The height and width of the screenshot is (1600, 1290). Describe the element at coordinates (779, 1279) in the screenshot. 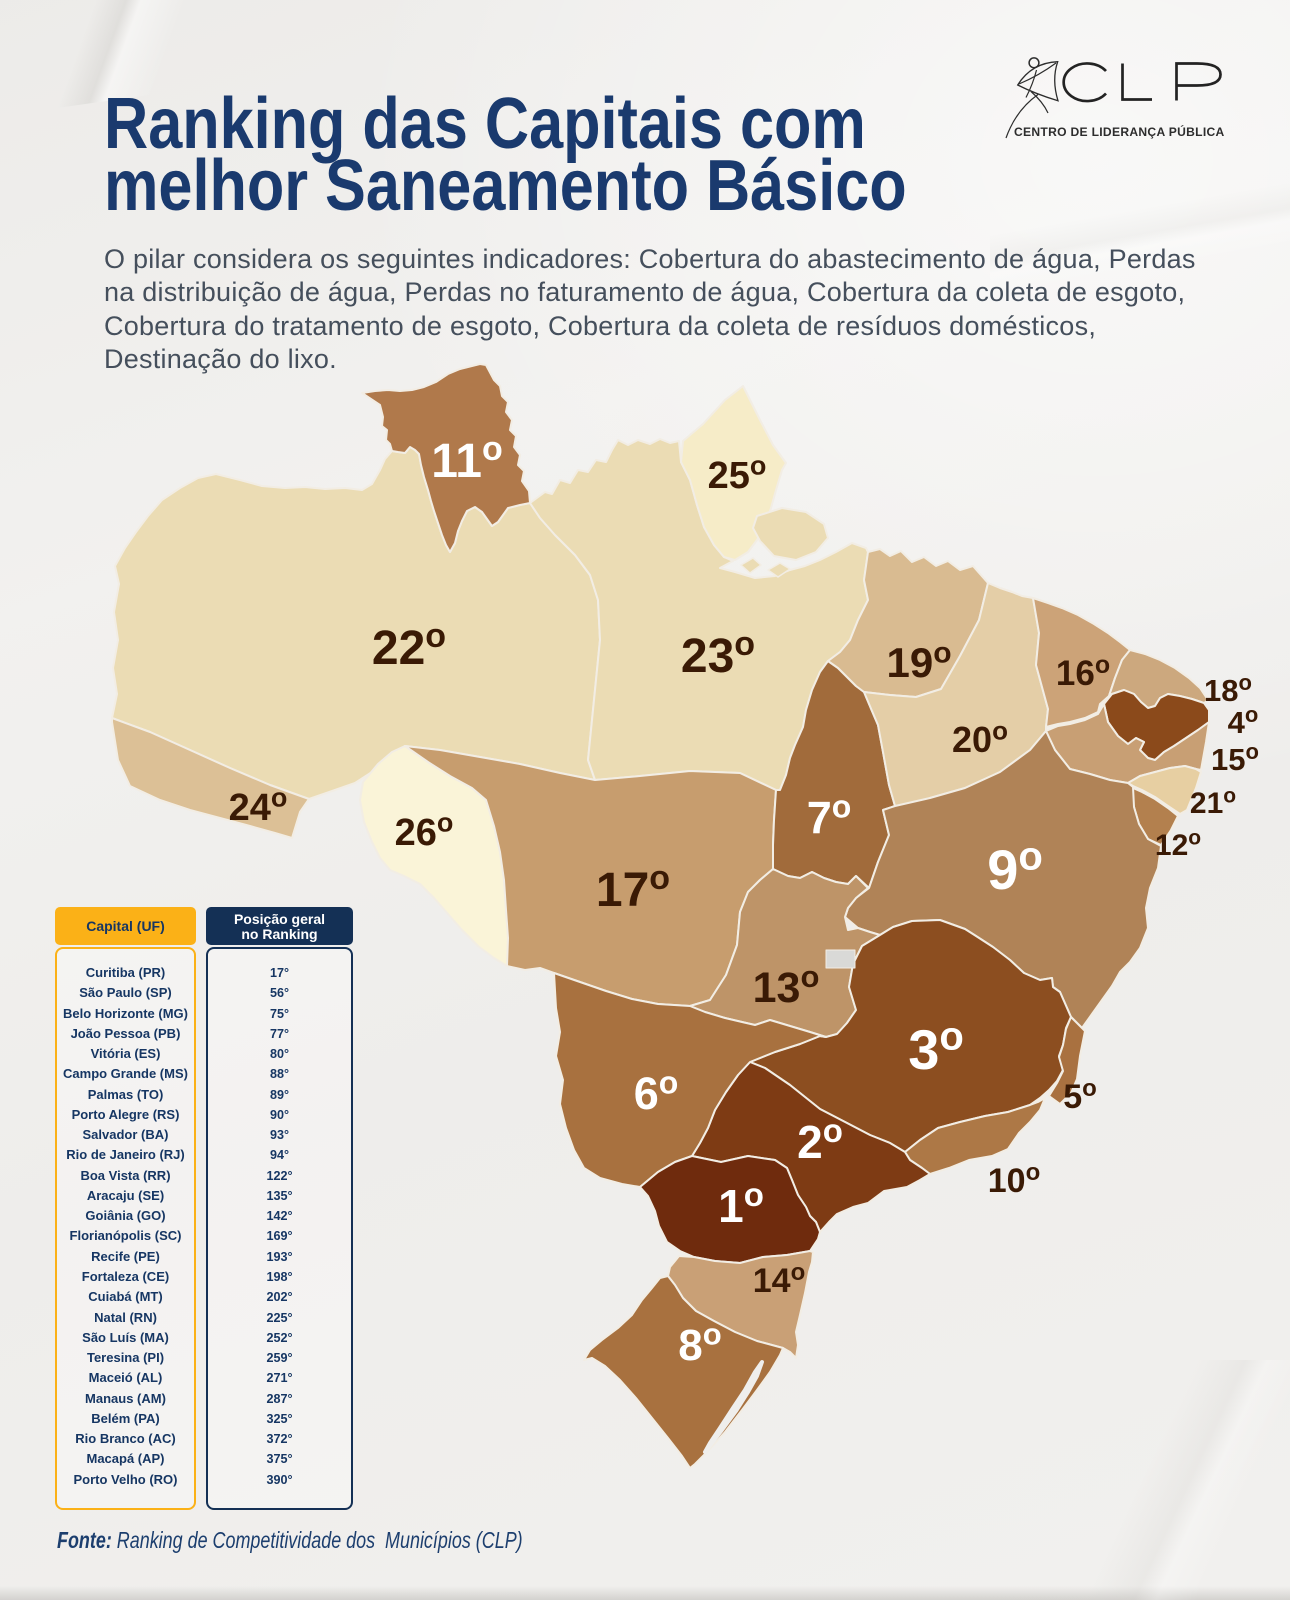

I see `svg-text: 14o` at that location.